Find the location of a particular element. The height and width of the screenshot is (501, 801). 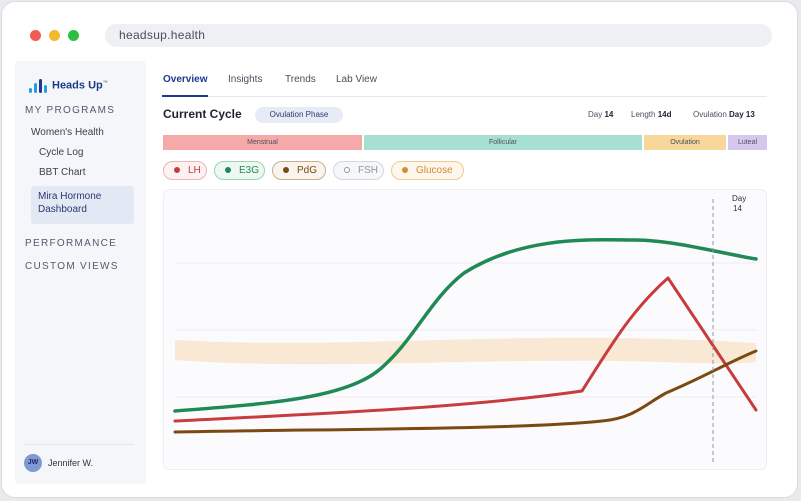

sidebar-item-bbt-chart: BBT Chart is located at coordinates (62, 172).